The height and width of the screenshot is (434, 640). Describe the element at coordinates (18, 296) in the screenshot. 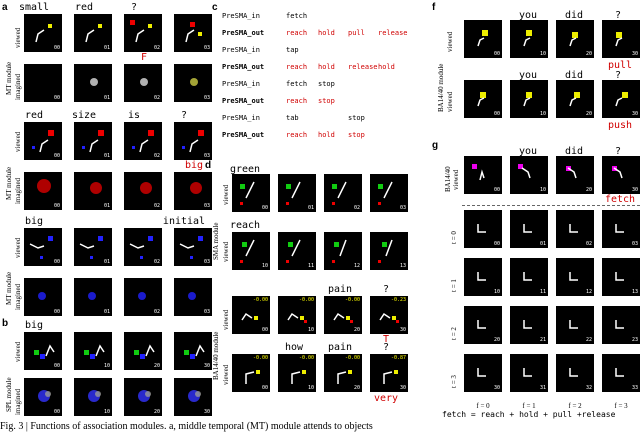

I see `panel-a3-imagined-label: imagined` at that location.